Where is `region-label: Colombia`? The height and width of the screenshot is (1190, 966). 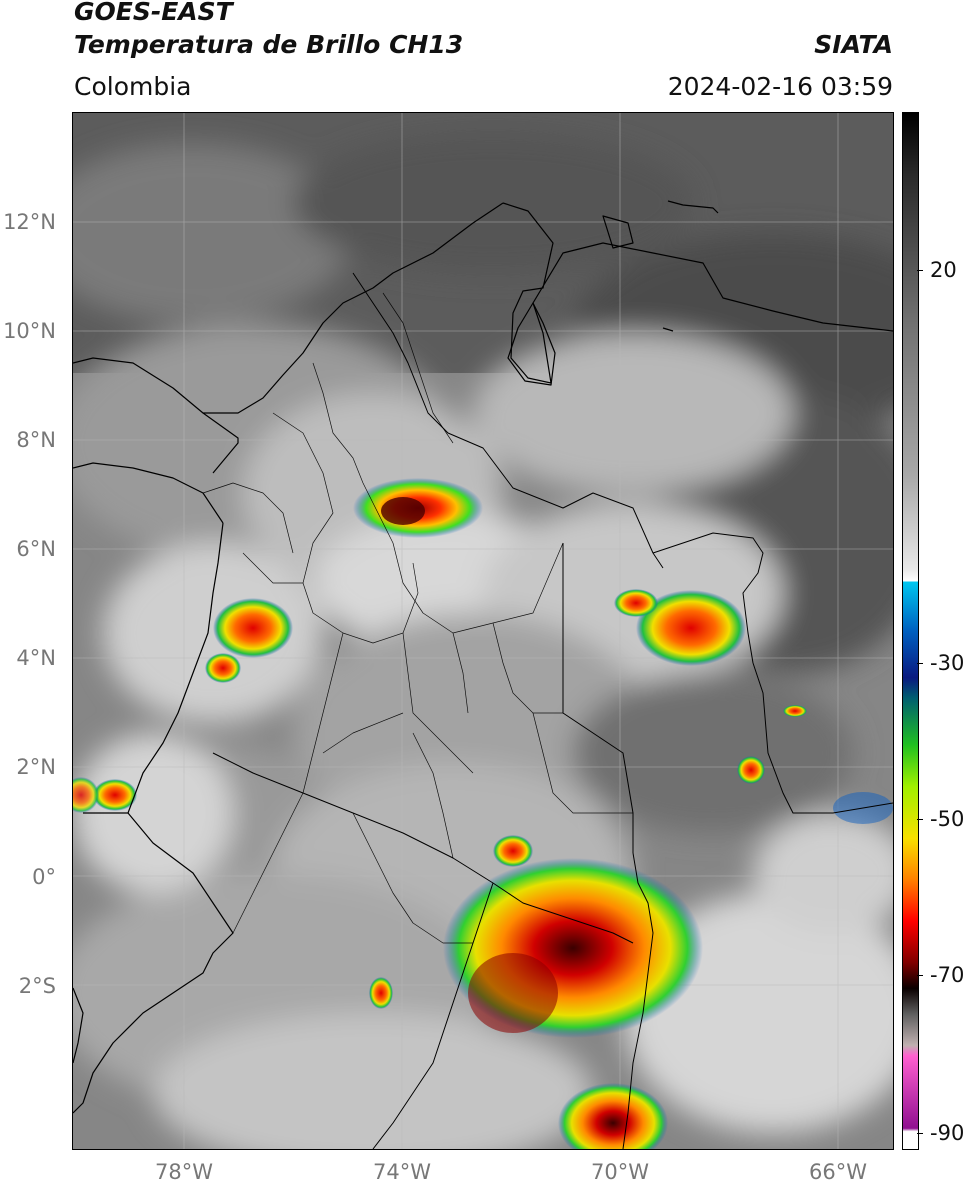 region-label: Colombia is located at coordinates (133, 86).